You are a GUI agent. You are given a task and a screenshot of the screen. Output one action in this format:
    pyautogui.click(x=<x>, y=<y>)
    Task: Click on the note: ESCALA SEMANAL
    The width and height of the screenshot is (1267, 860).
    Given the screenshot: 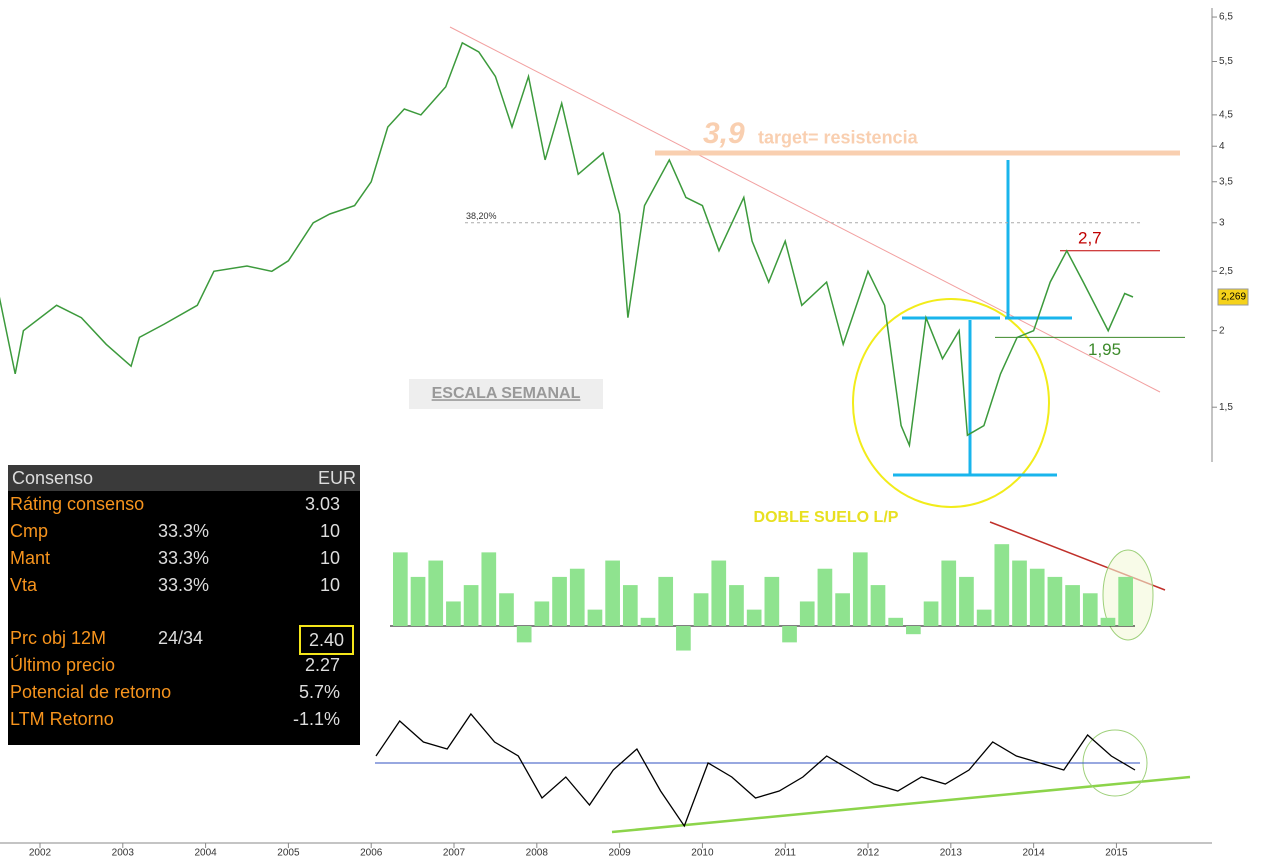 What is the action you would take?
    pyautogui.click(x=506, y=393)
    